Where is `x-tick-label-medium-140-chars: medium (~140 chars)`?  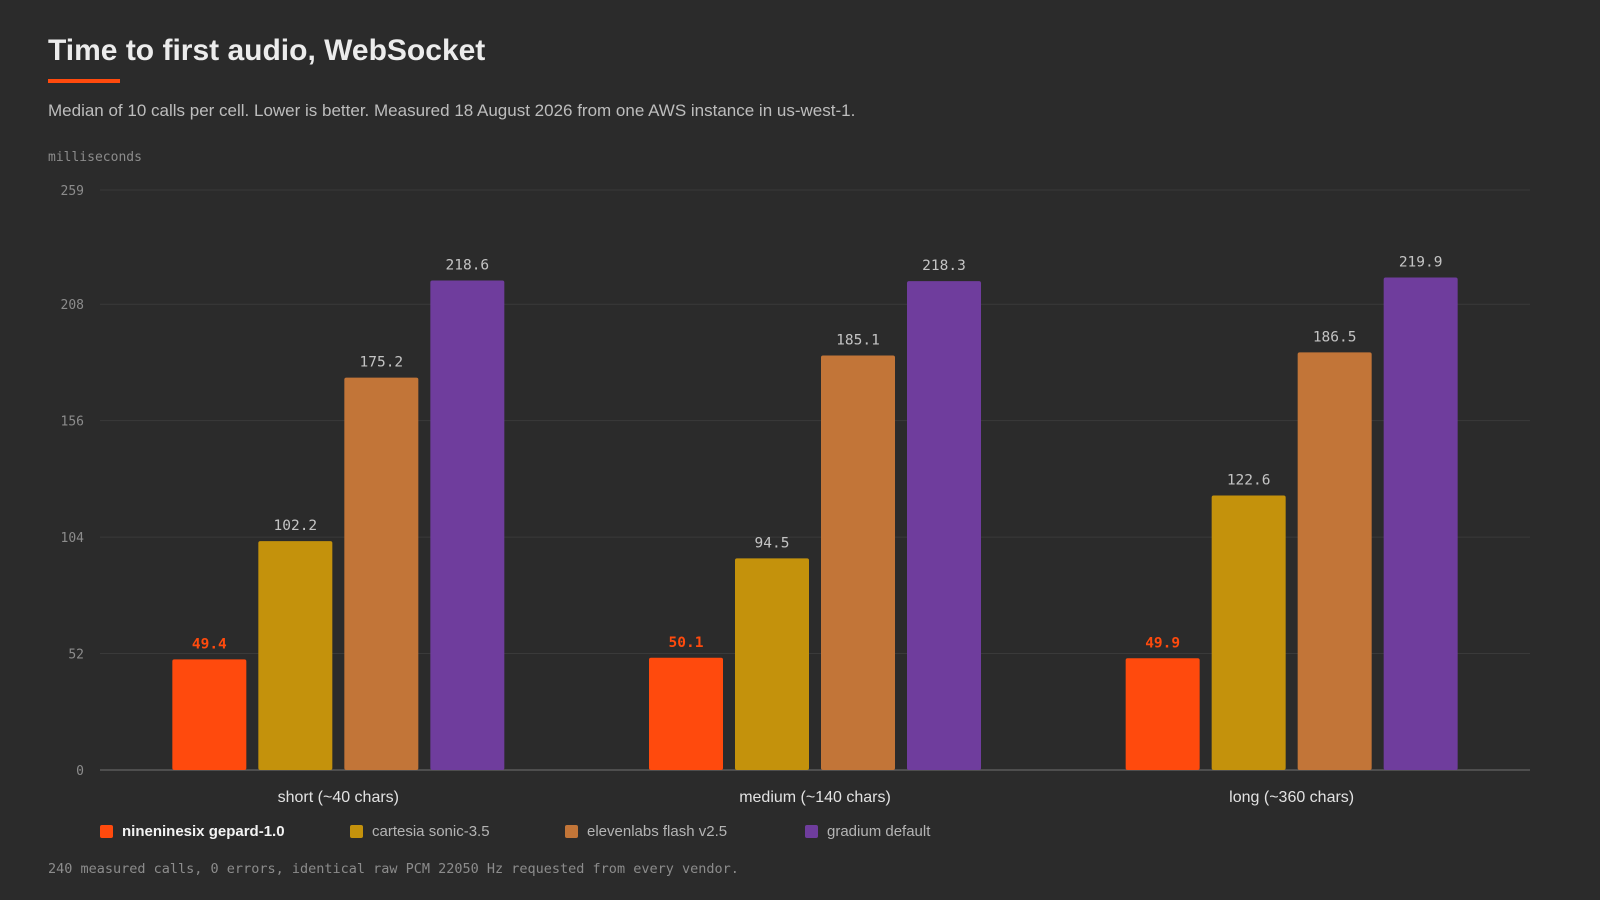
x-tick-label-medium-140-chars: medium (~140 chars) is located at coordinates (815, 797).